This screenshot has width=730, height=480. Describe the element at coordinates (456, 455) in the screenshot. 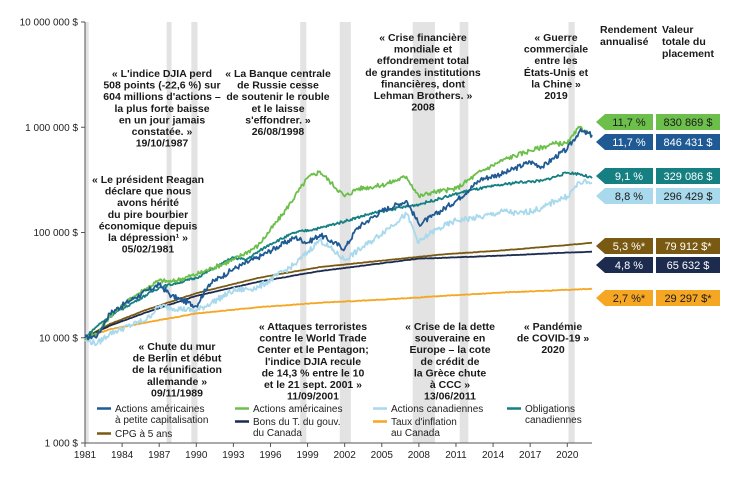

I see `x-tick-label-10: 2011` at that location.